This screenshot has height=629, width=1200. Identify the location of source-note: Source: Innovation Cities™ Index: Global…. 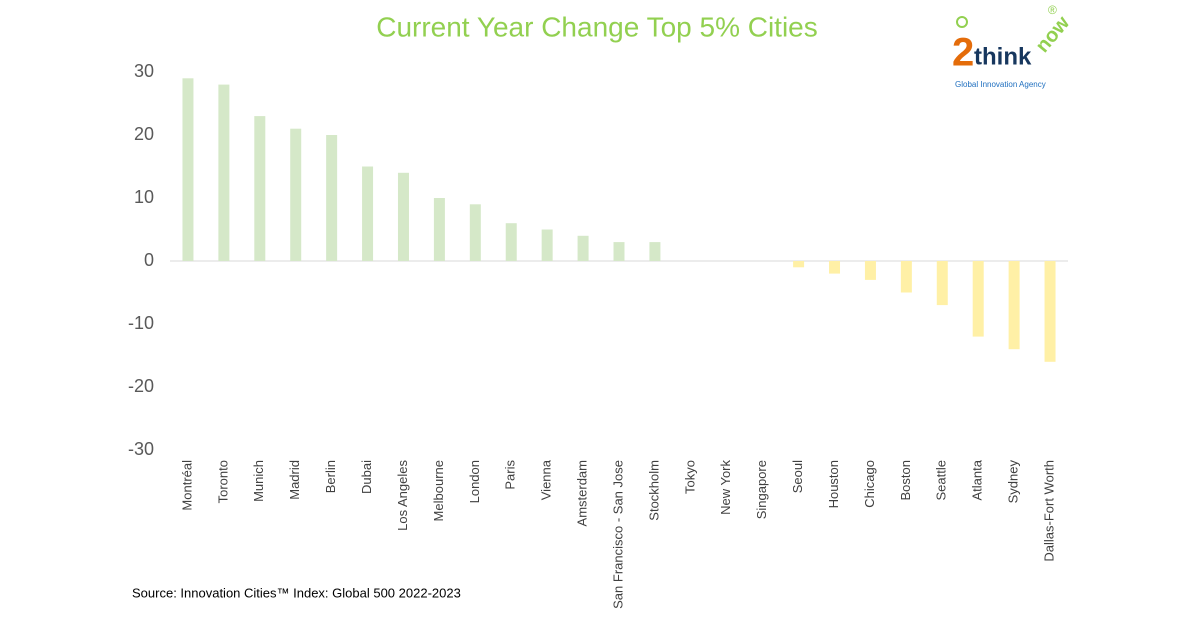
(296, 592).